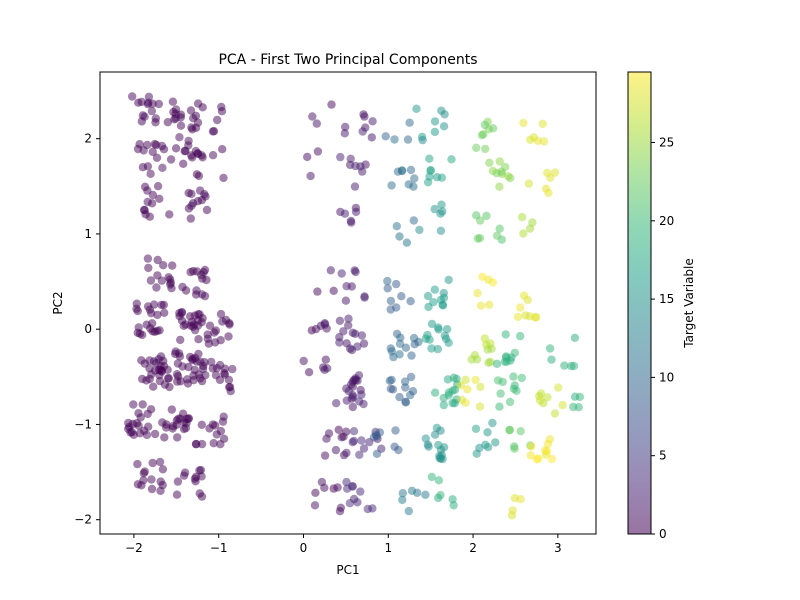 This screenshot has height=600, width=800. Describe the element at coordinates (689, 303) in the screenshot. I see `colorbar-label: Target Variable` at that location.